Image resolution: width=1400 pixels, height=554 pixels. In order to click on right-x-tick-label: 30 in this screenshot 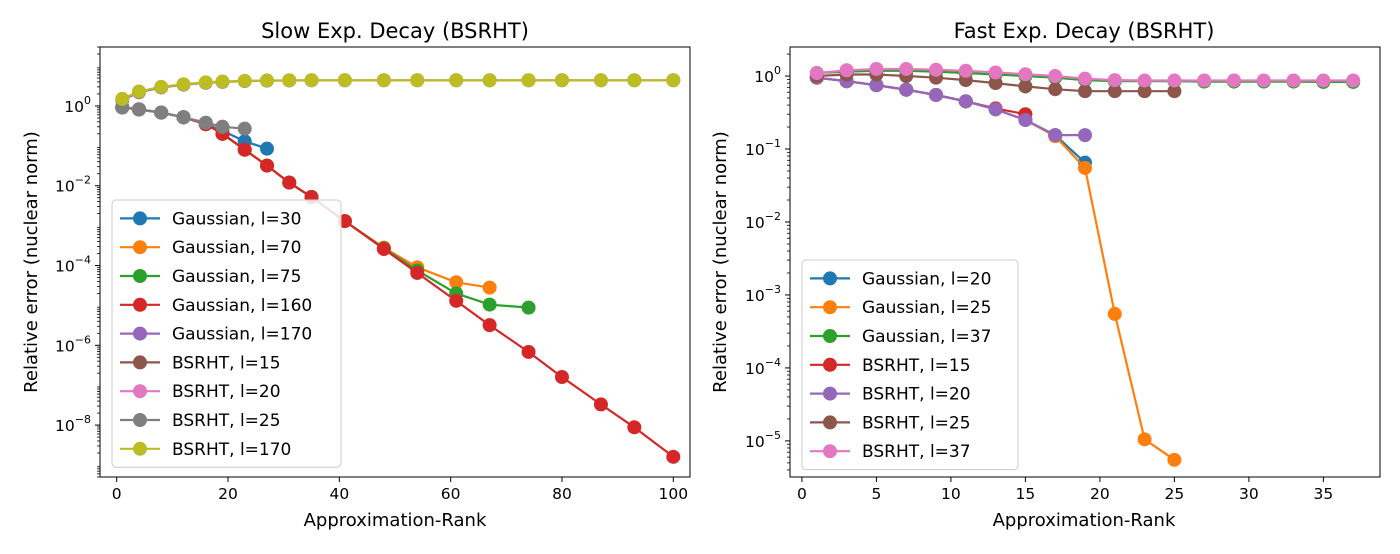, I will do `click(1249, 494)`.